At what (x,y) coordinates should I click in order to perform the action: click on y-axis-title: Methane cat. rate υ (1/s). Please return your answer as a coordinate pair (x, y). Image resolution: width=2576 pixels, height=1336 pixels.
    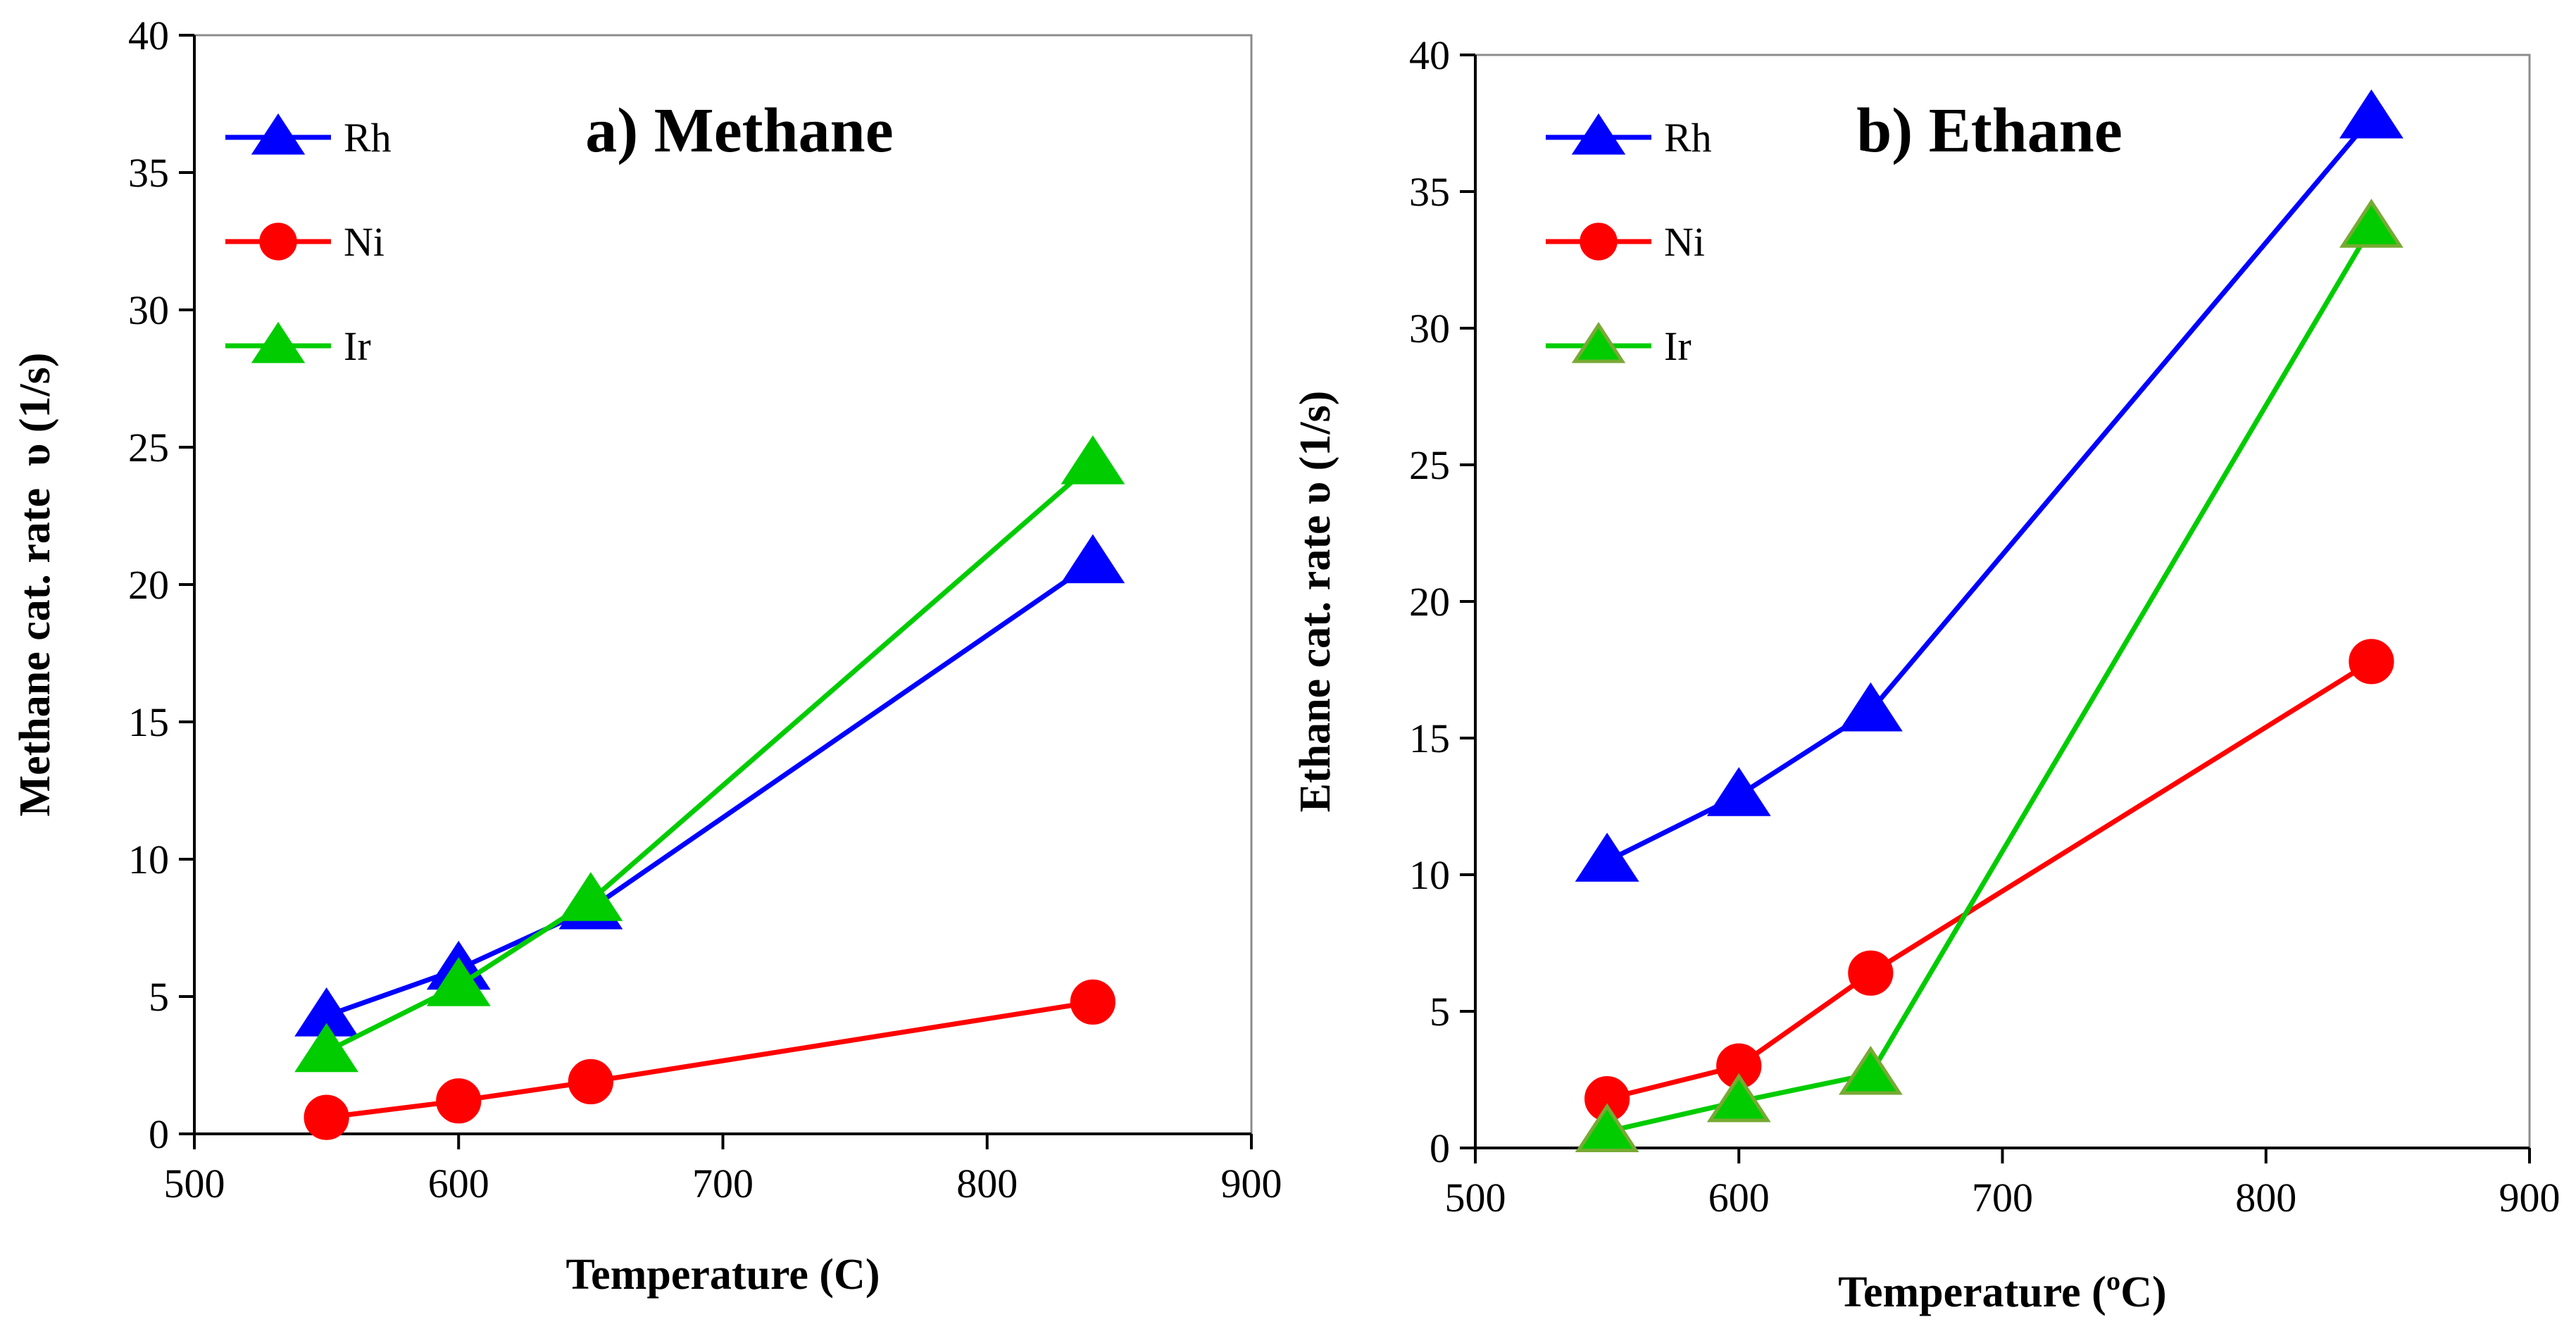
    Looking at the image, I should click on (35, 585).